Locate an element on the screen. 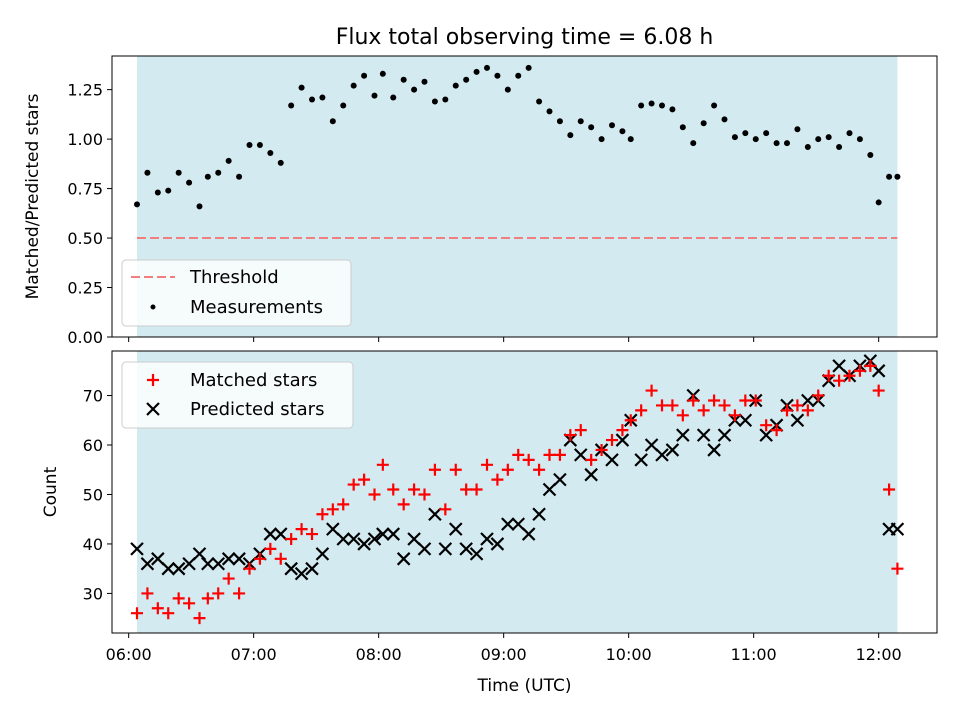  bottom-y-axis-label: Count is located at coordinates (51, 491).